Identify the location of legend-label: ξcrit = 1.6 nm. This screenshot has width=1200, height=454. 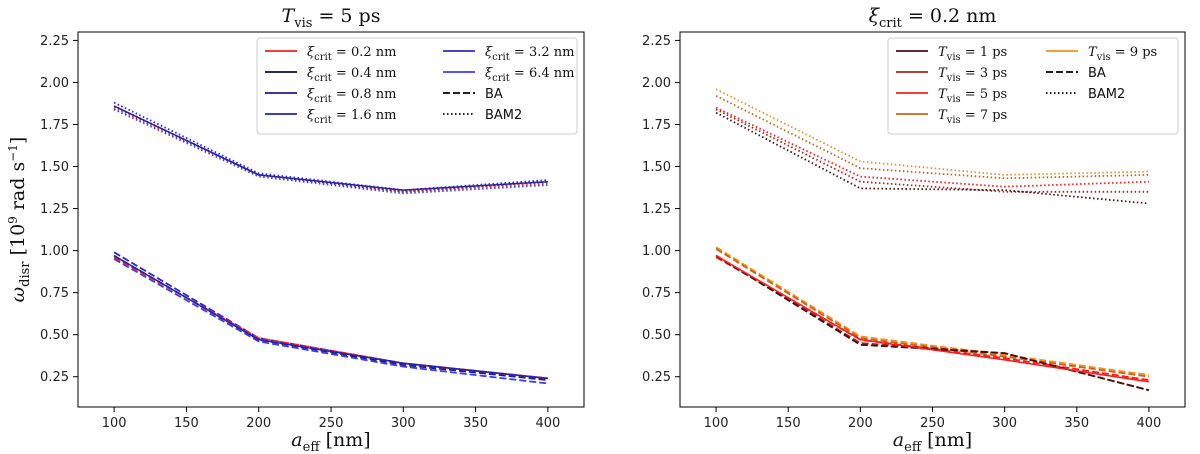
(351, 117).